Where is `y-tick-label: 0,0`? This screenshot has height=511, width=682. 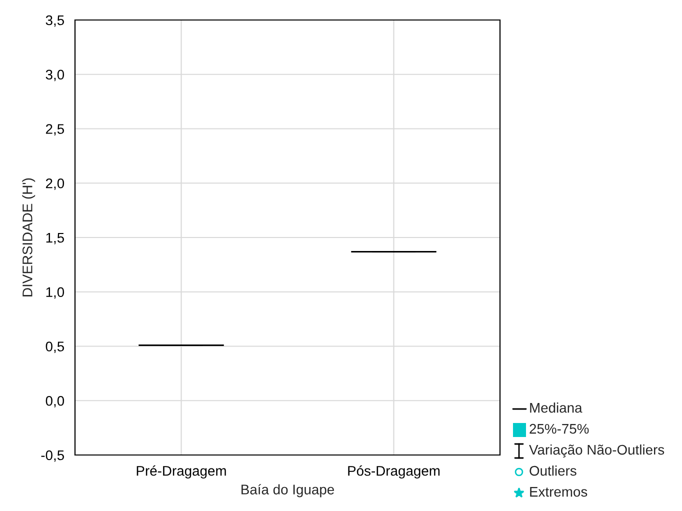 y-tick-label: 0,0 is located at coordinates (55, 402).